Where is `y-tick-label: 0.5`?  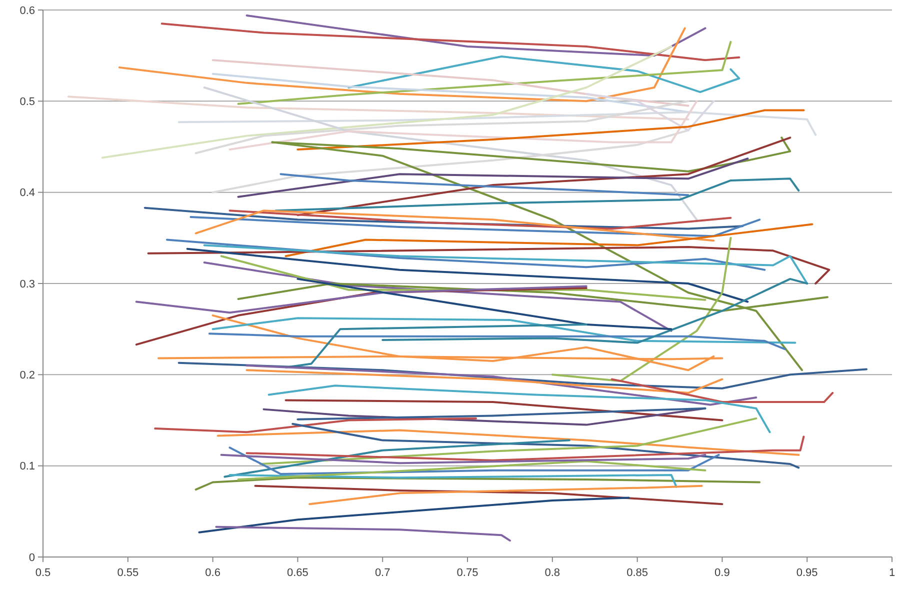 y-tick-label: 0.5 is located at coordinates (27, 102).